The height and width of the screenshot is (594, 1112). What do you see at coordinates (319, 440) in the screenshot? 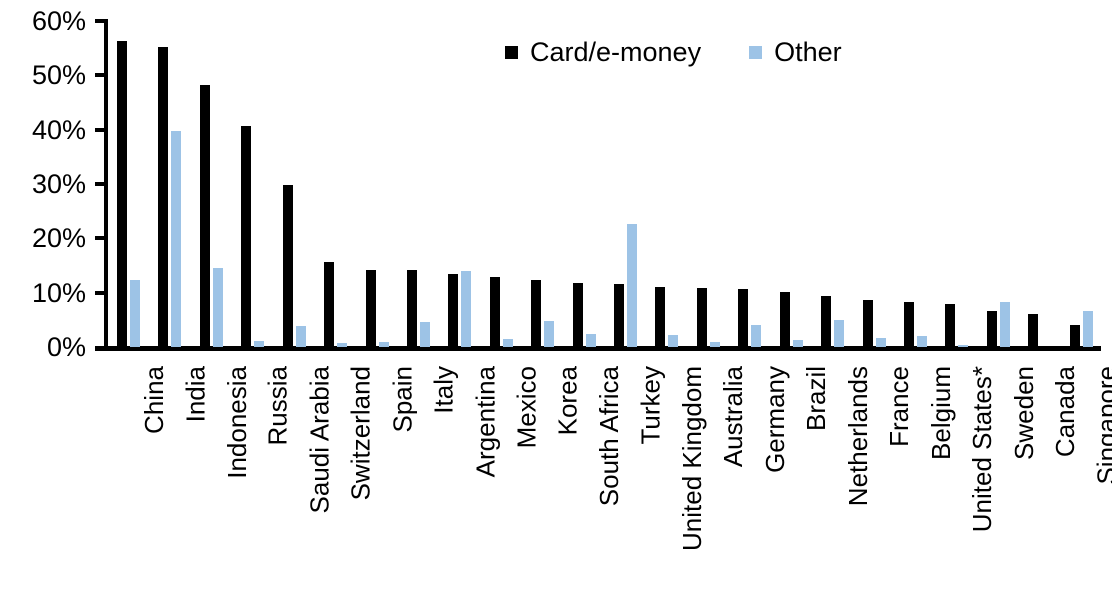
I see `x-axis-label: Saudi Arabia` at bounding box center [319, 440].